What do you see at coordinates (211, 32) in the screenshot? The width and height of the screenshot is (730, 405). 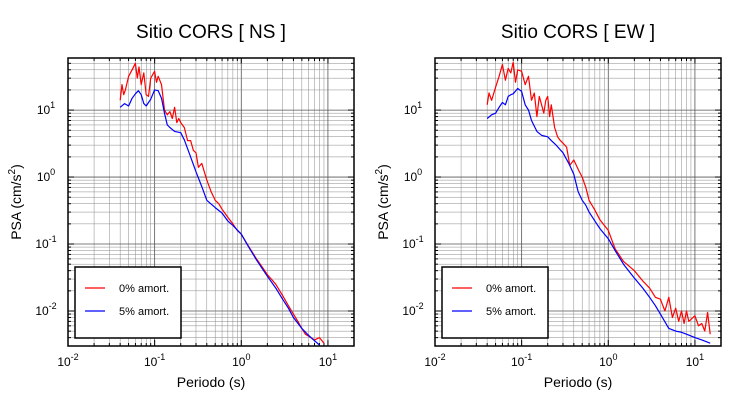 I see `chart-title: Sitio CORS [ NS ]` at bounding box center [211, 32].